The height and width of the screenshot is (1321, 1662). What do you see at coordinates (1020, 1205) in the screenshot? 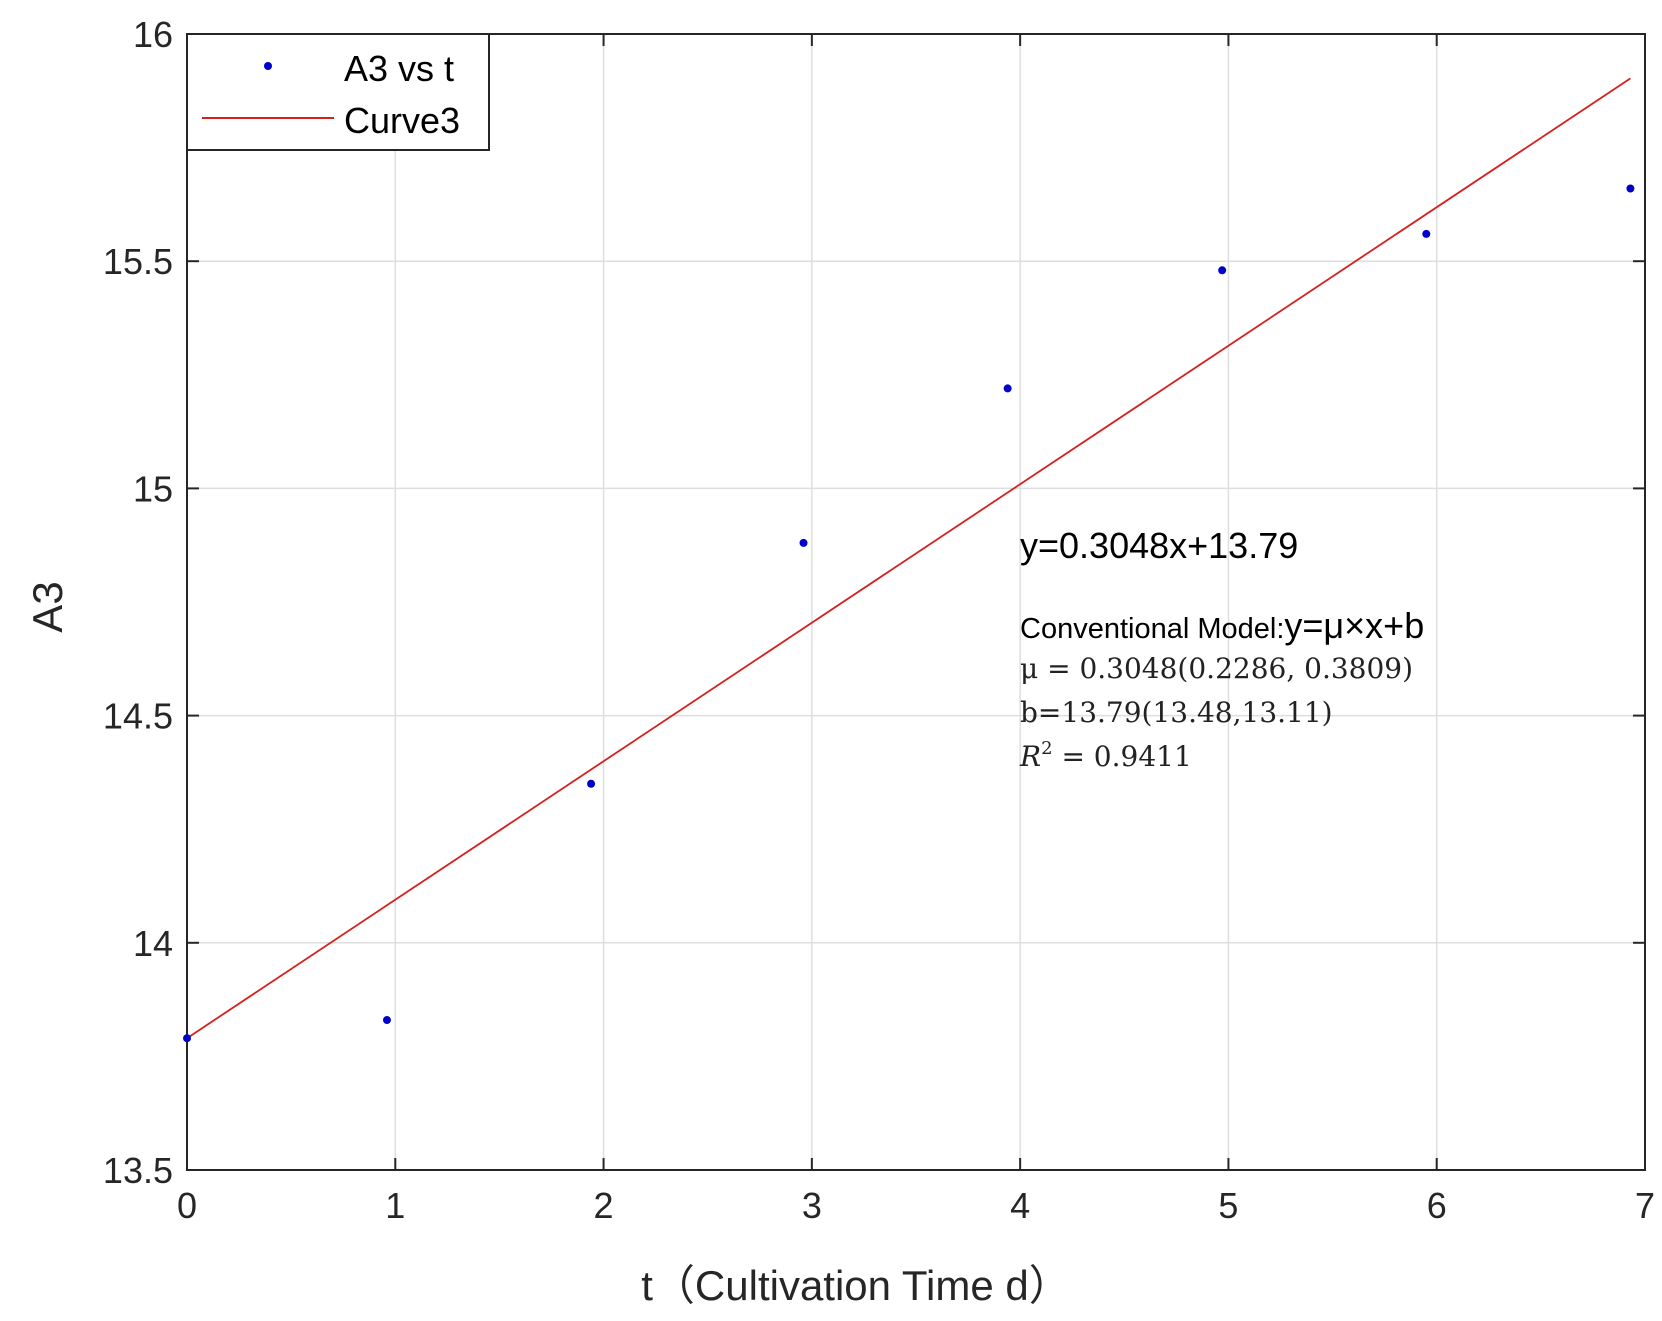
I see `x-tick-label: 4` at bounding box center [1020, 1205].